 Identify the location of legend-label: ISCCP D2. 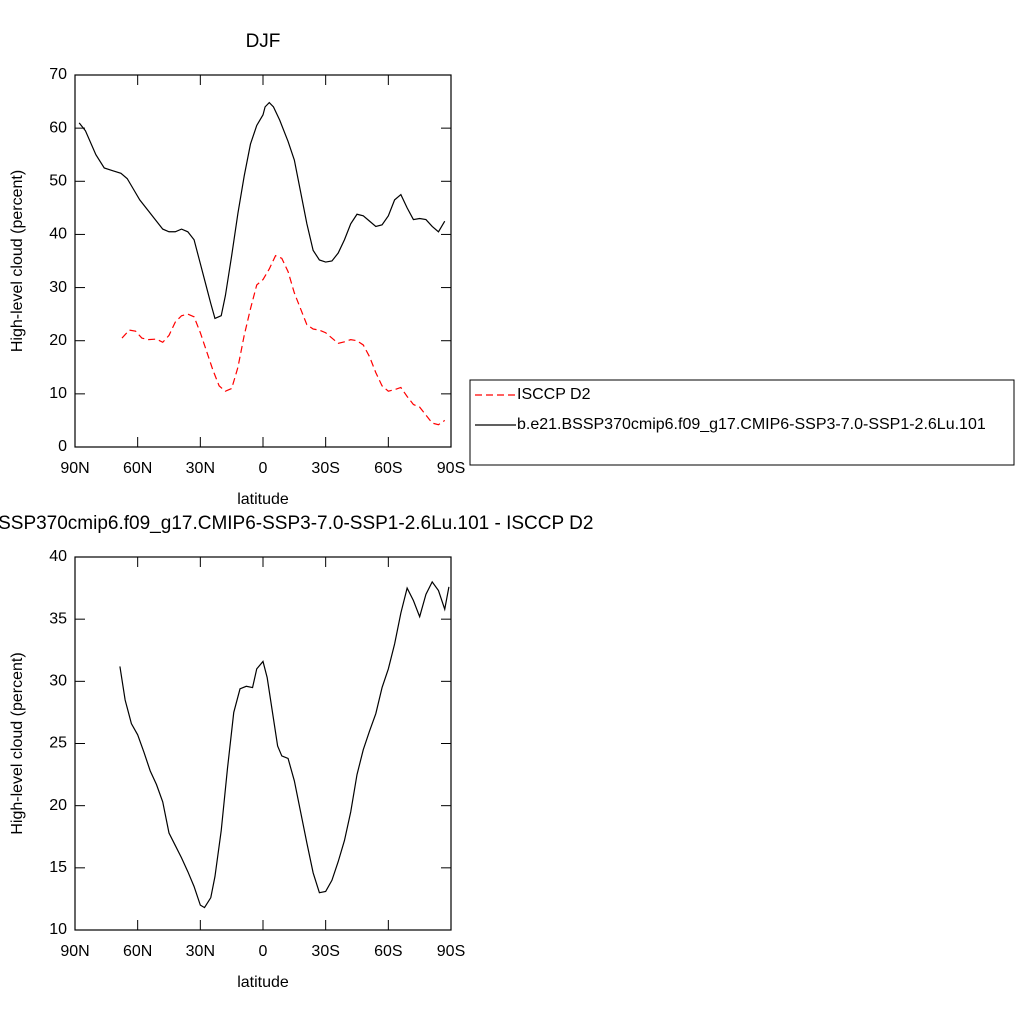
(554, 394).